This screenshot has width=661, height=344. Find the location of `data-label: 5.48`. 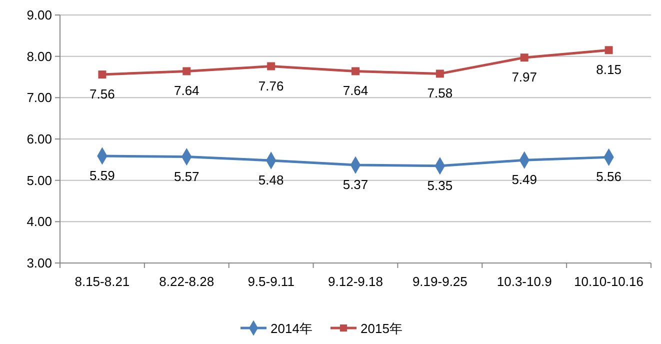

data-label: 5.48 is located at coordinates (271, 180).